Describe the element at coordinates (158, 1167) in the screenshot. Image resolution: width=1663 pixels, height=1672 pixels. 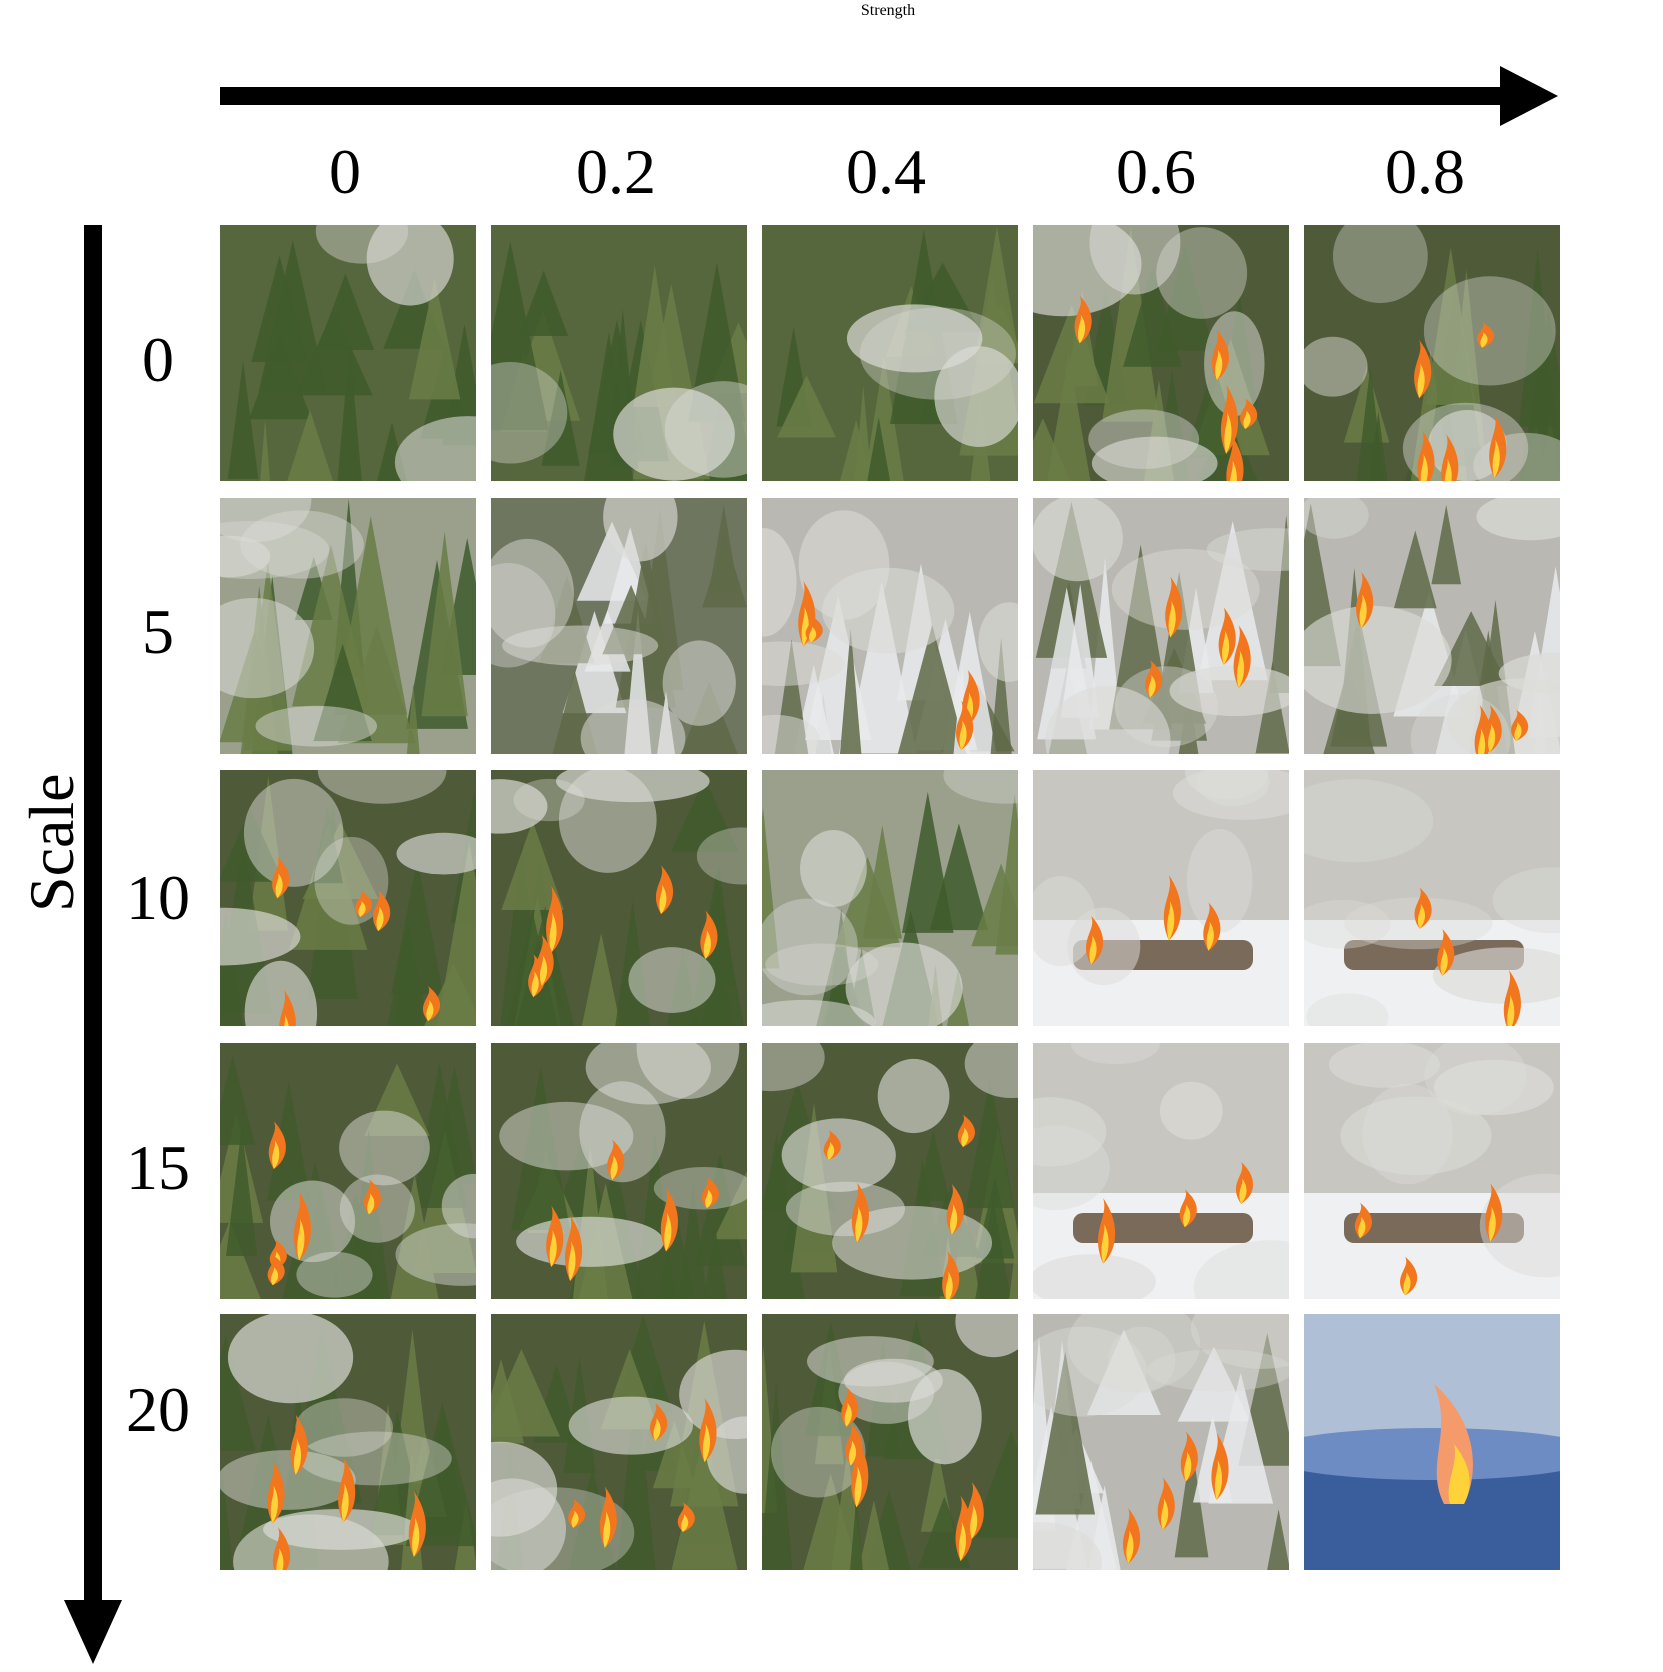
I see `scale-tick-label: 15` at that location.